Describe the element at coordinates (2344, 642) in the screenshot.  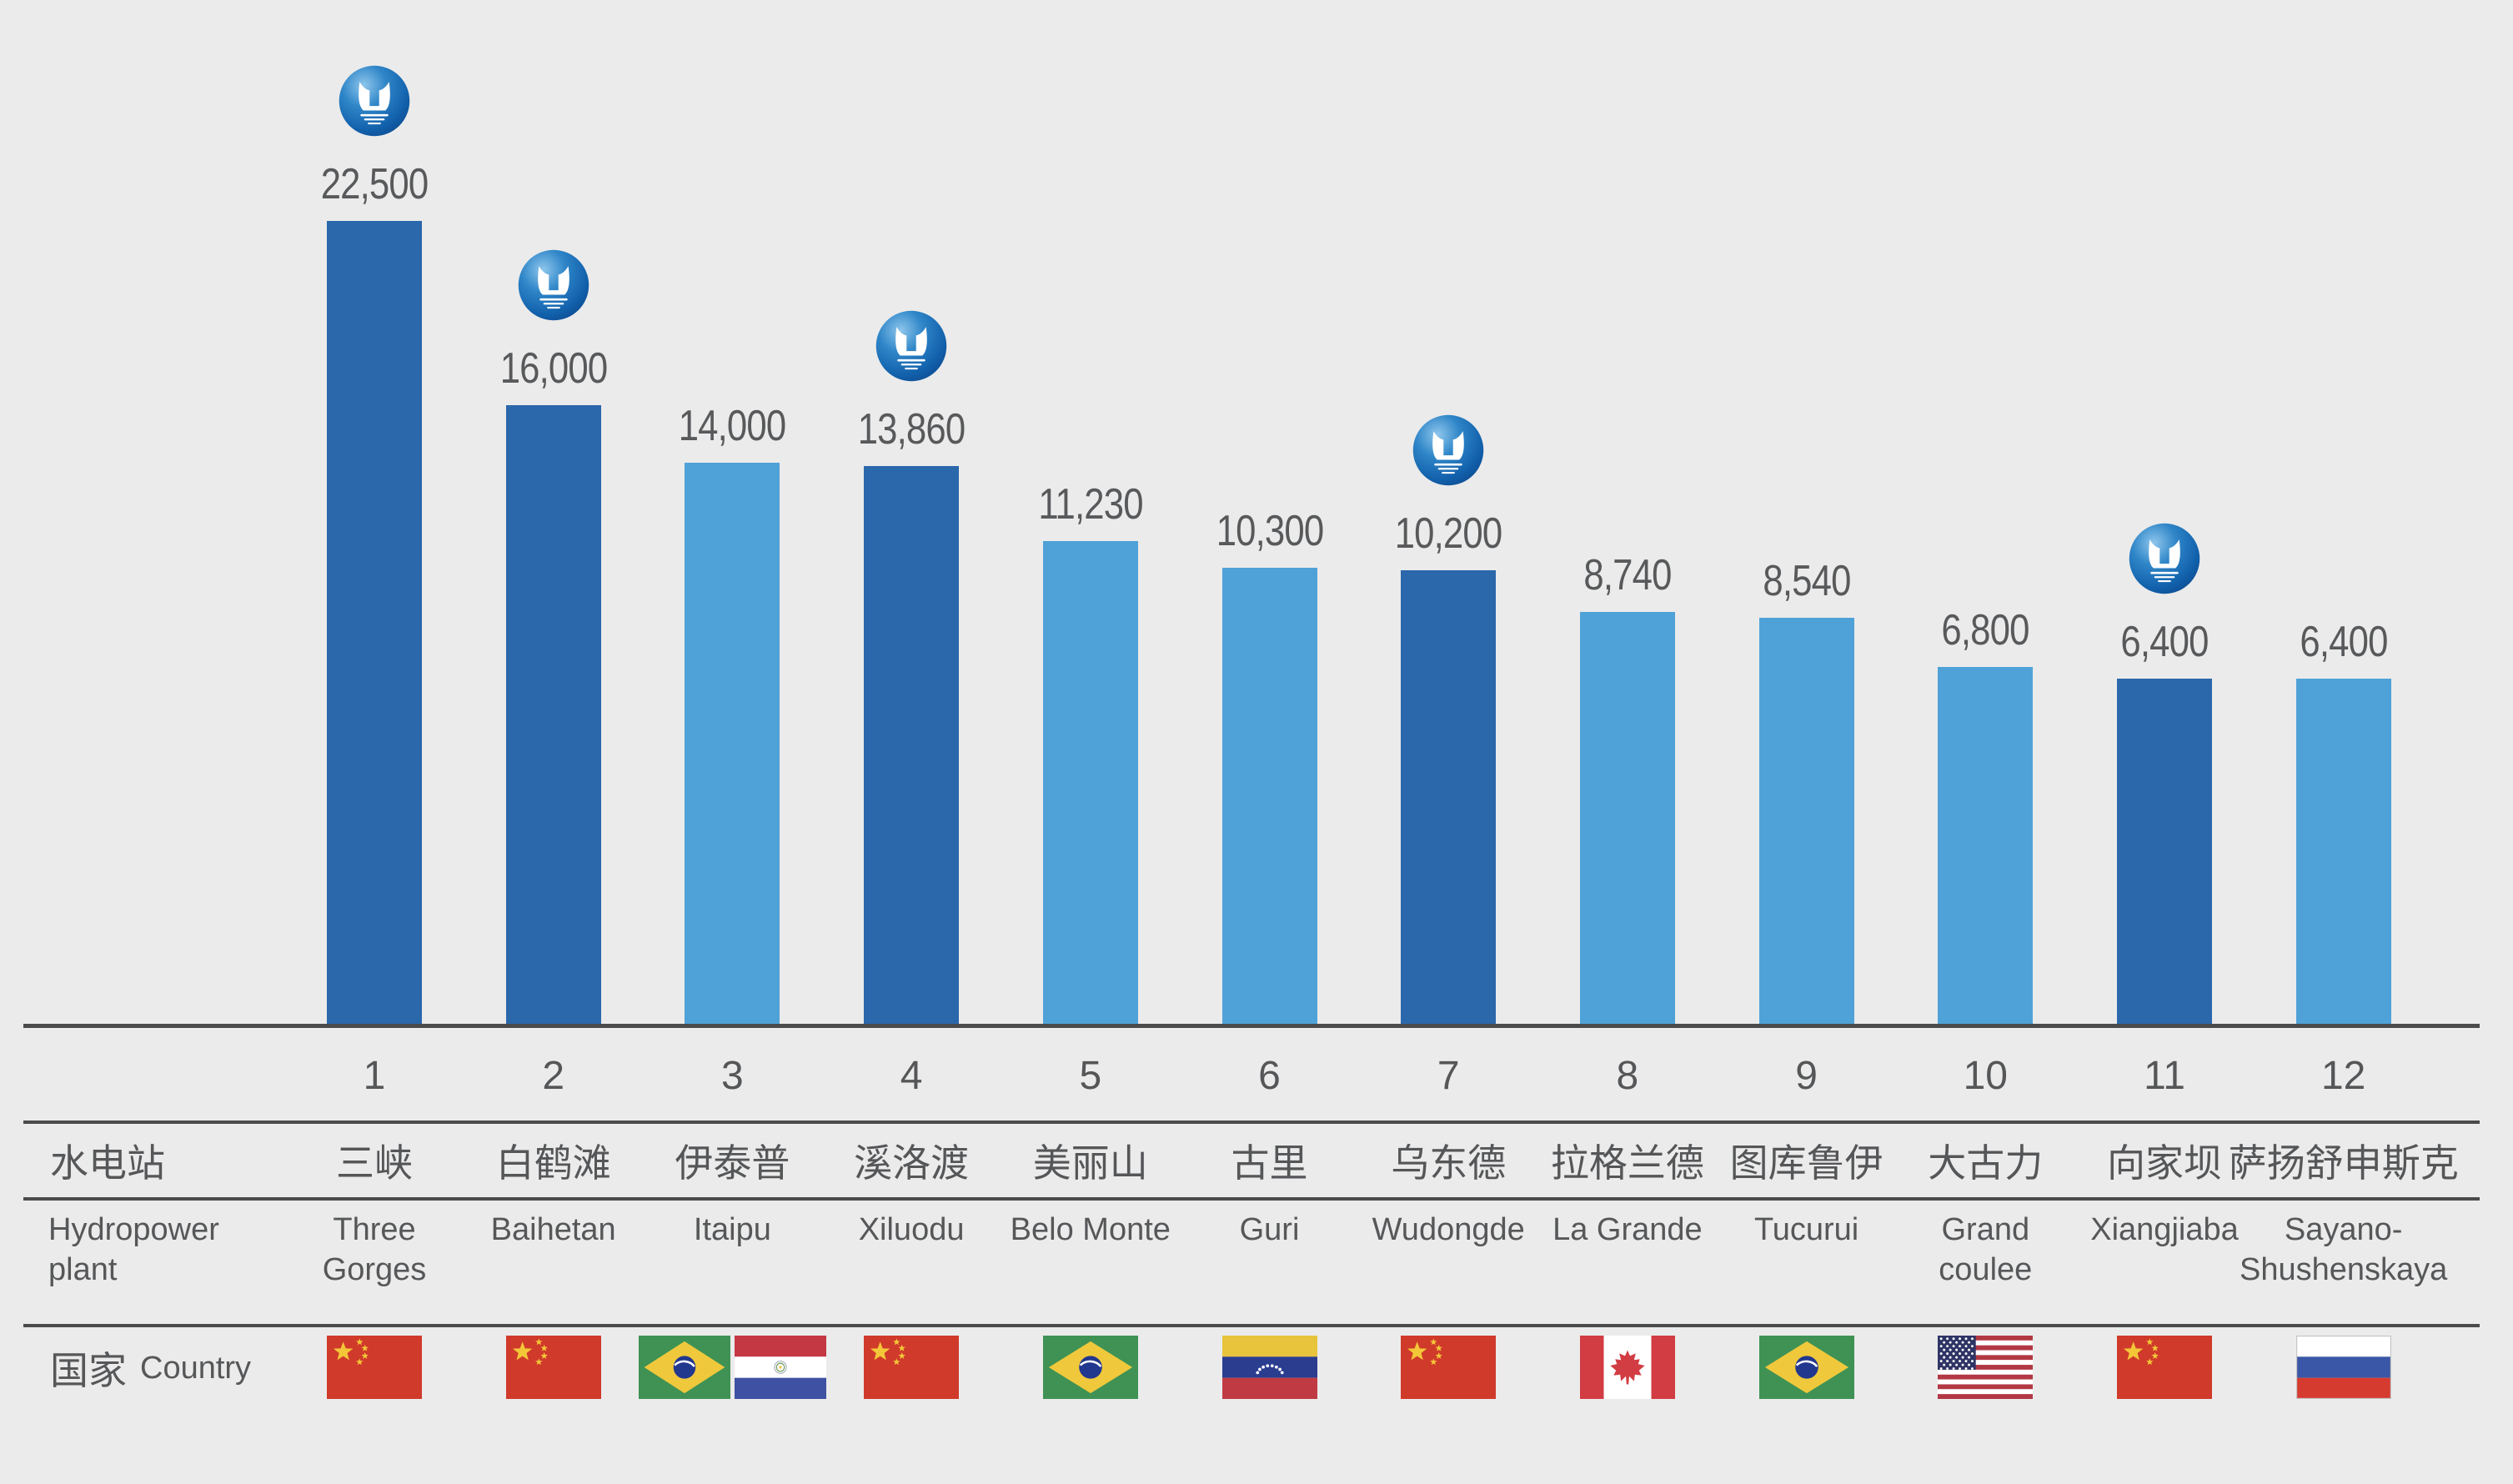
I see `capacity-value-label: 6,400` at that location.